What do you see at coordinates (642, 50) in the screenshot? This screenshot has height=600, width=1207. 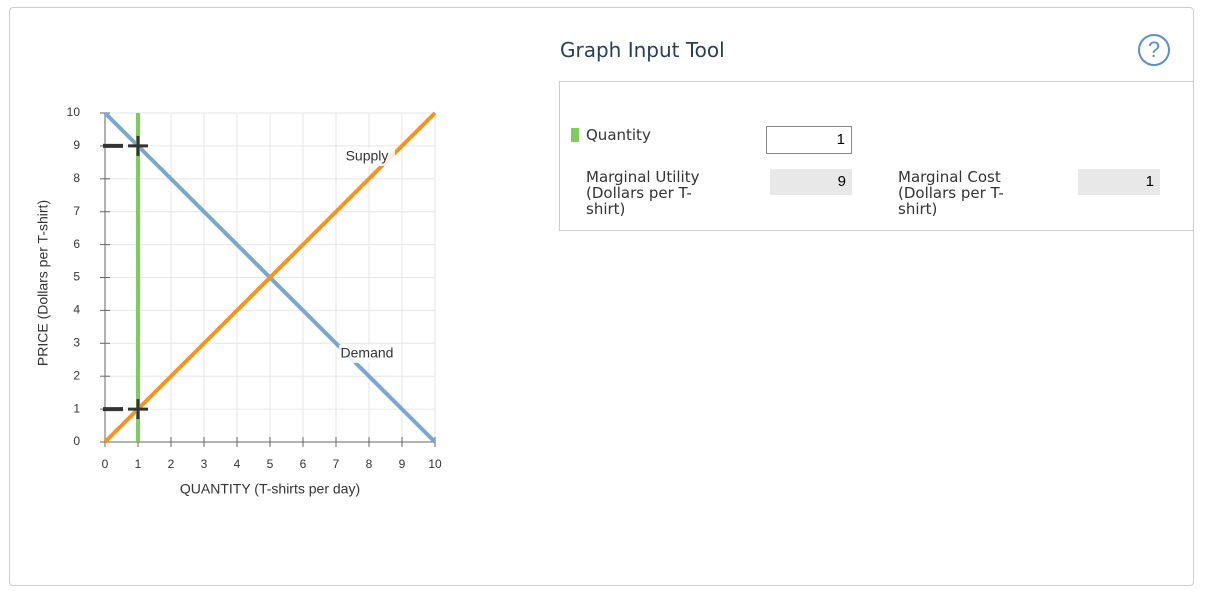 I see `tool-title: Graph Input Tool` at bounding box center [642, 50].